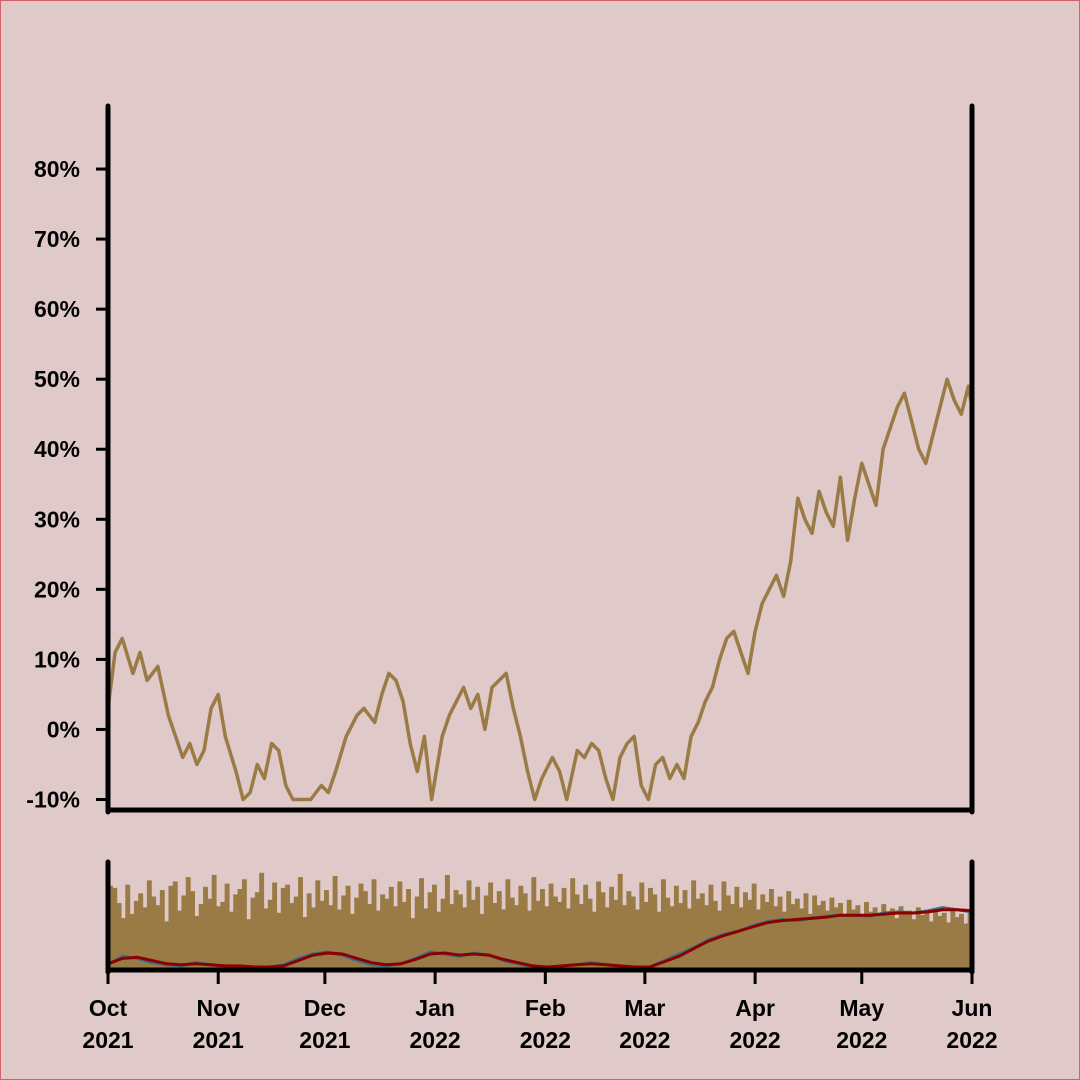  I want to click on y-tick-label: 80%, so click(57, 169).